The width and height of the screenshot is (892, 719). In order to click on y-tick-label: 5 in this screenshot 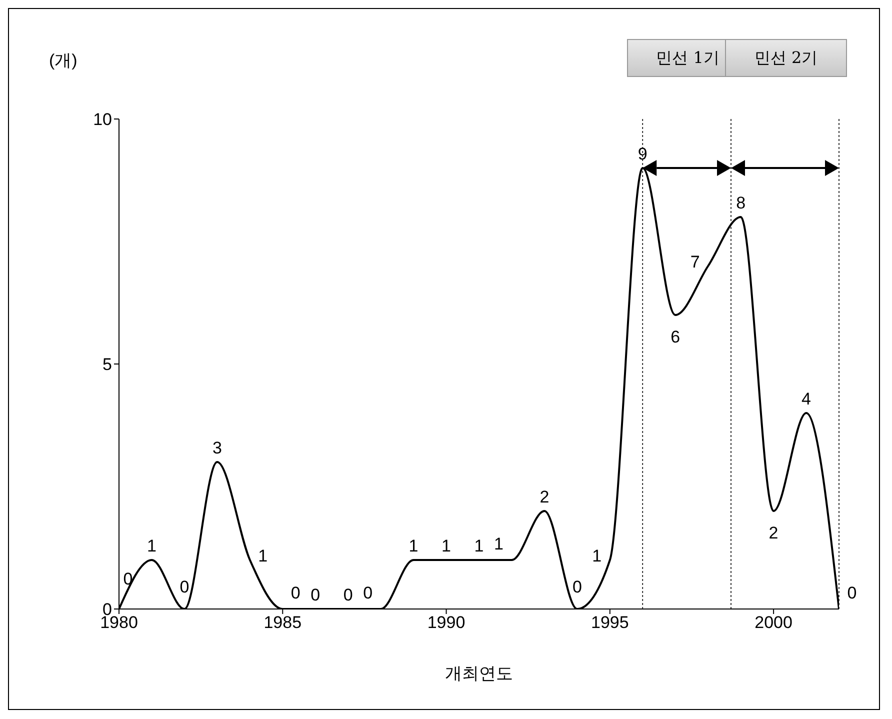, I will do `click(107, 364)`.